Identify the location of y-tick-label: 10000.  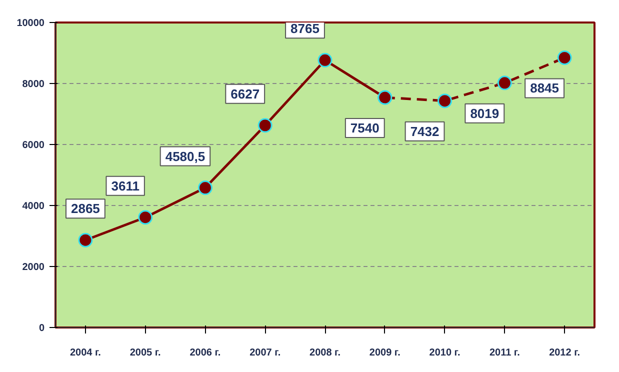
(30, 23).